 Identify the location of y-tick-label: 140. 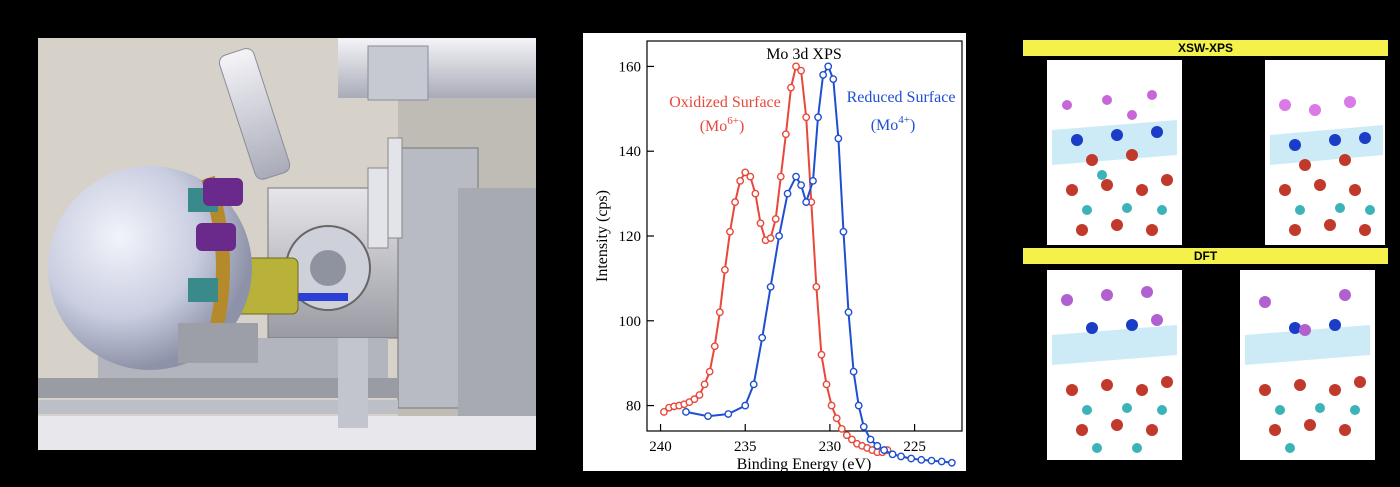
(630, 152).